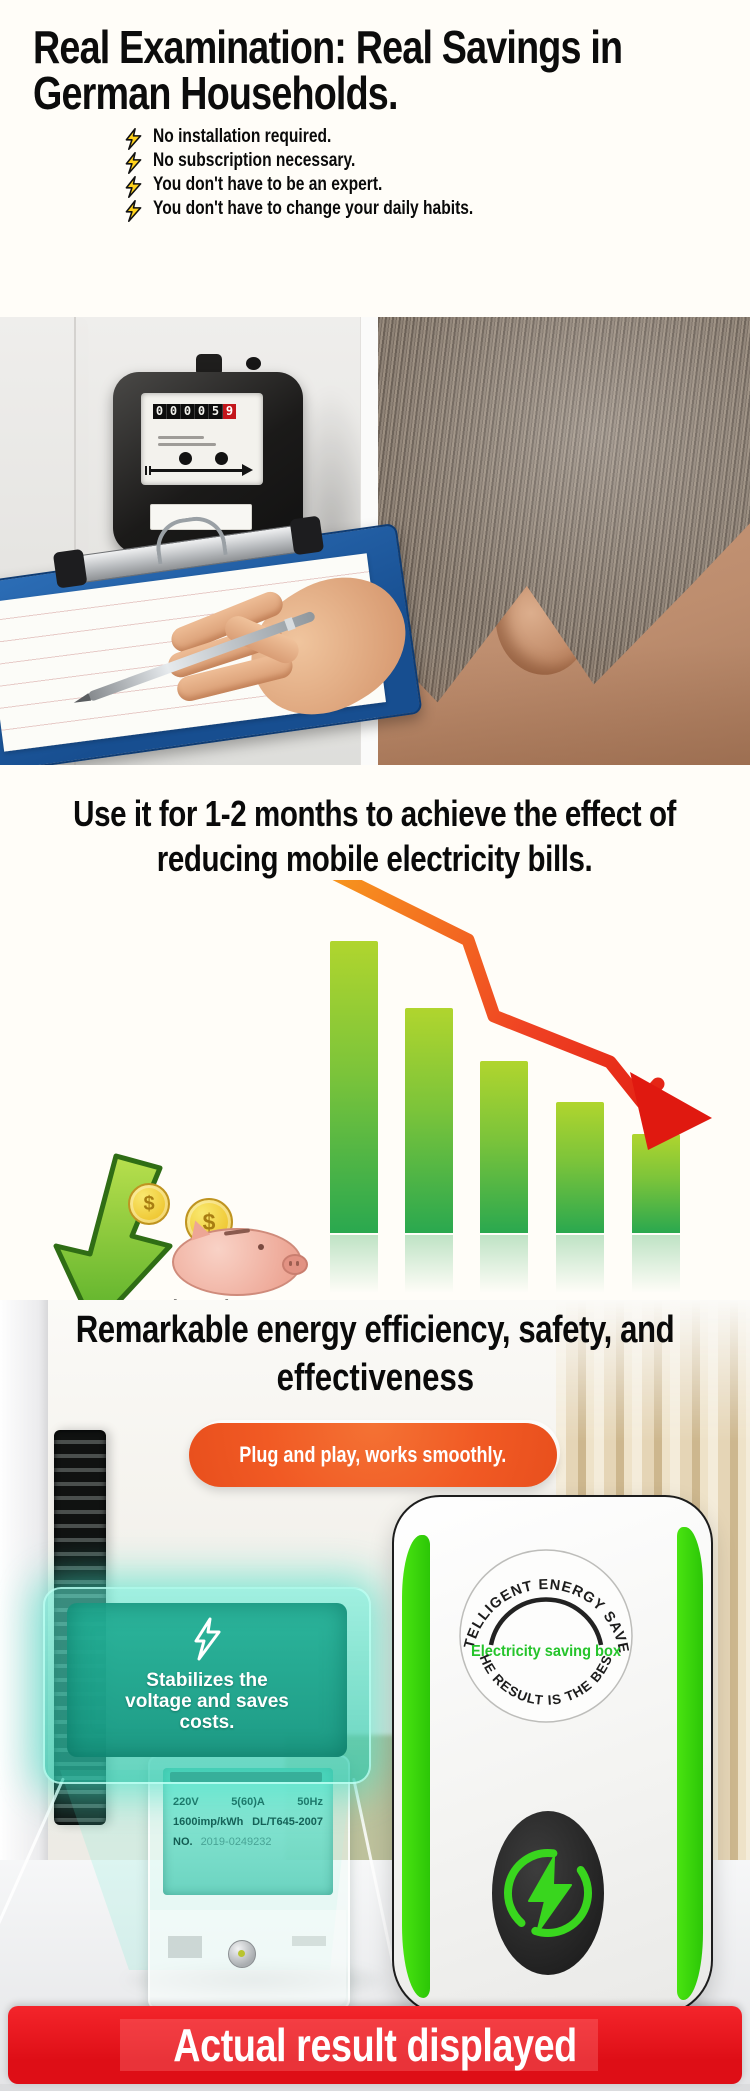  I want to click on power-emblem, so click(548, 1893).